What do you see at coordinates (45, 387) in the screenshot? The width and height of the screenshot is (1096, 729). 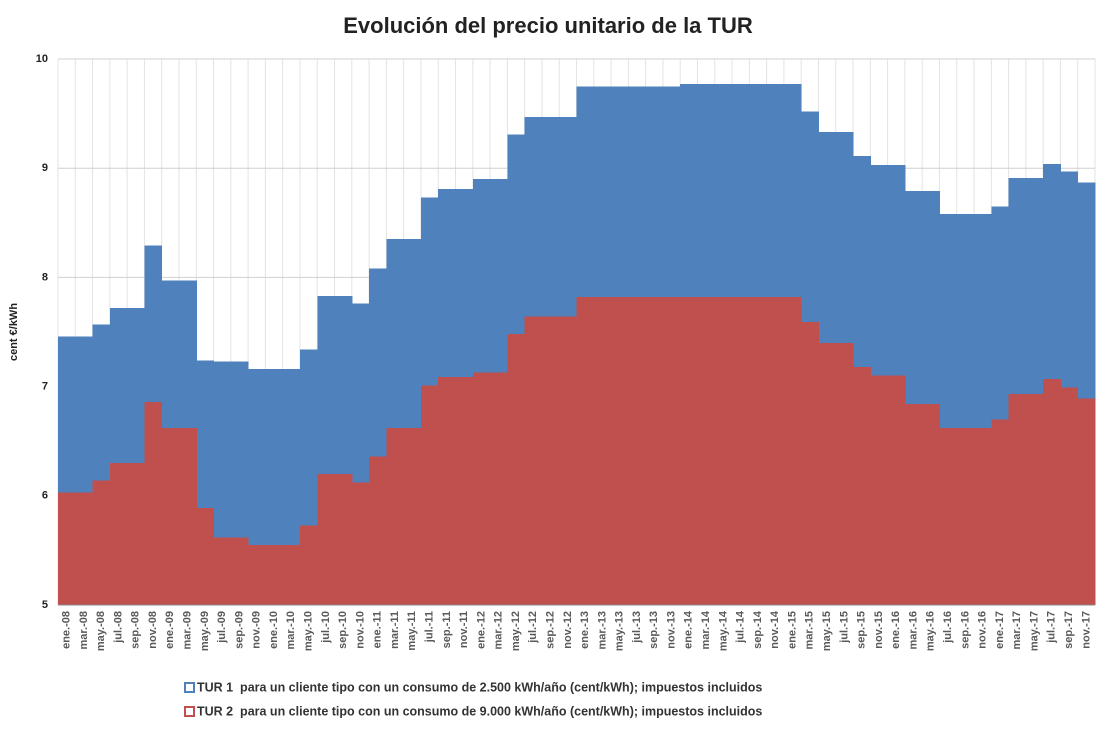 I see `y-tick-label: 7` at bounding box center [45, 387].